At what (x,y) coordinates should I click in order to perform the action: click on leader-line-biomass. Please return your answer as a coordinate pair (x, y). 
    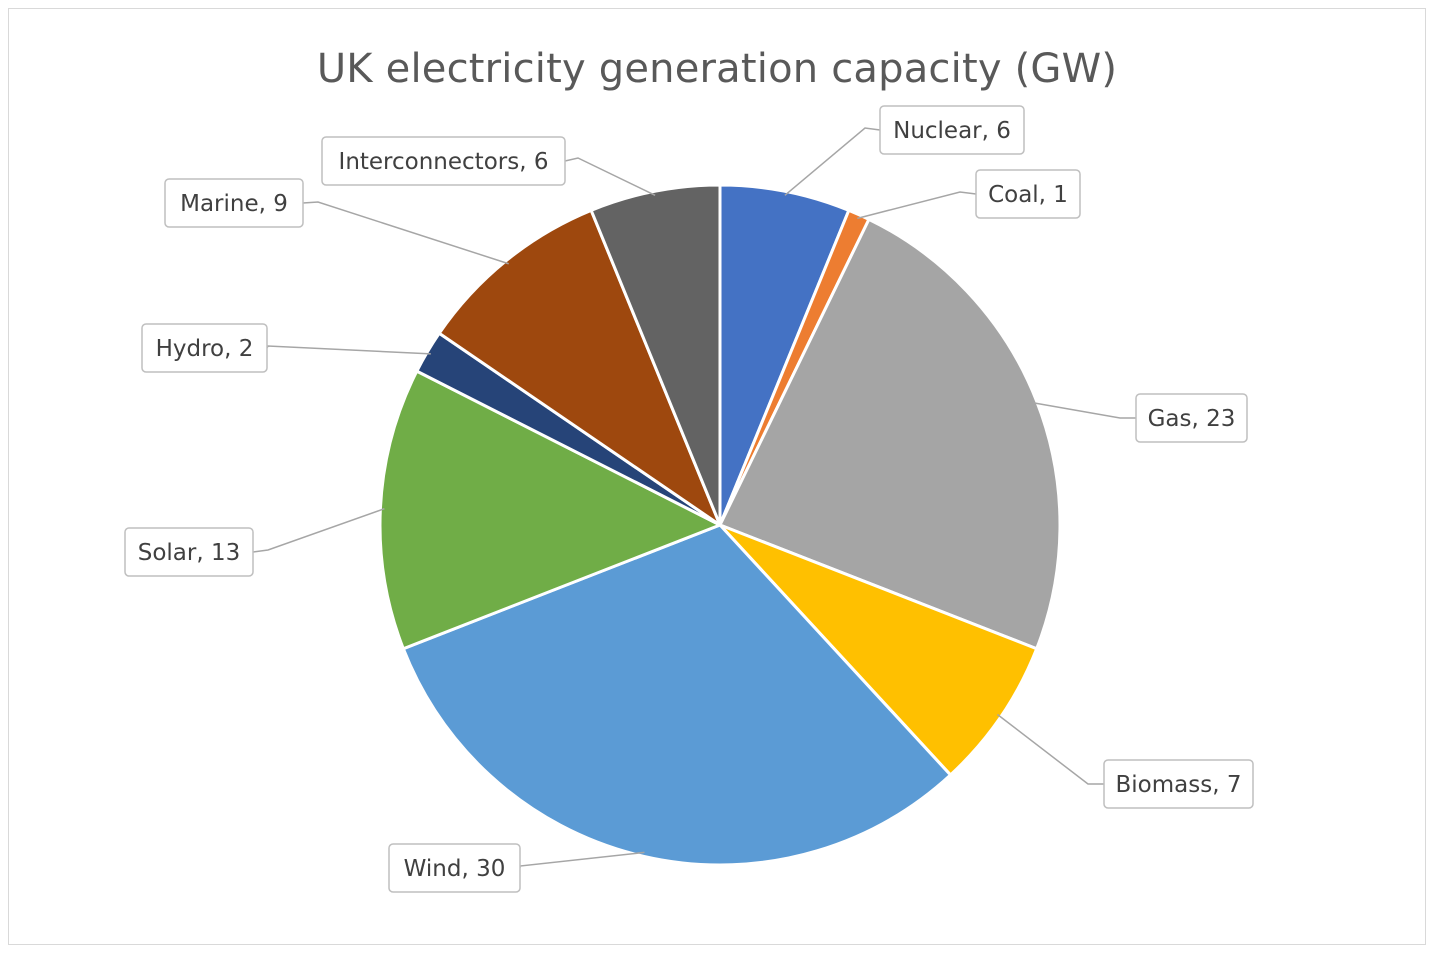
    Looking at the image, I should click on (1050, 749).